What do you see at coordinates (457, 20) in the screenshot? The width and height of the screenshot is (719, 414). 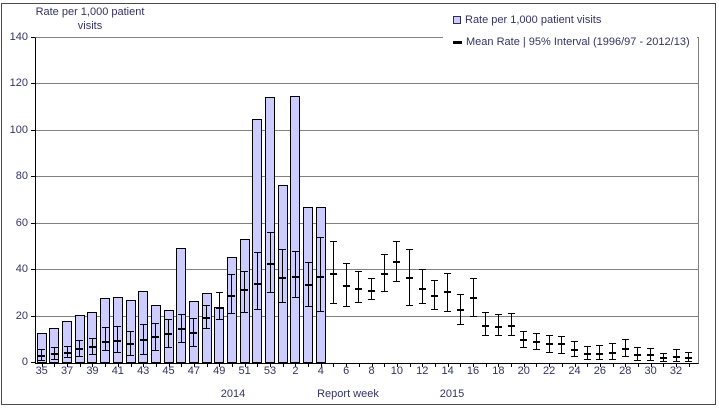 I see `bar-square-icon` at bounding box center [457, 20].